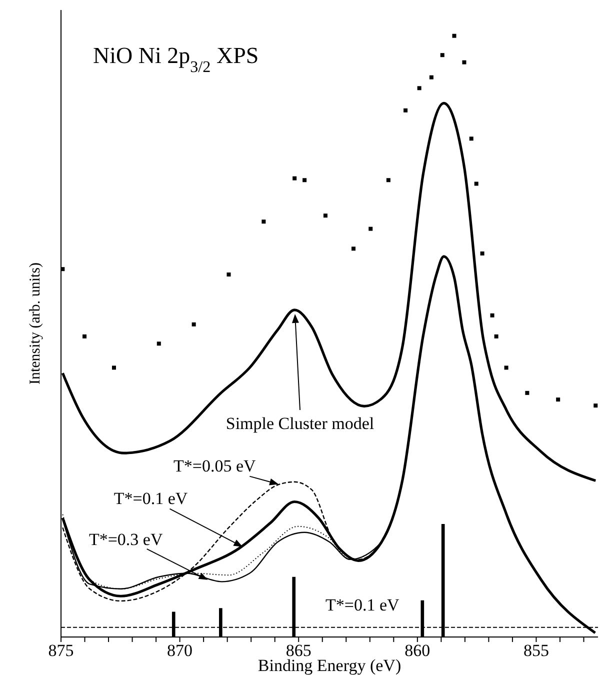  What do you see at coordinates (417, 650) in the screenshot?
I see `x-tick-label: 860` at bounding box center [417, 650].